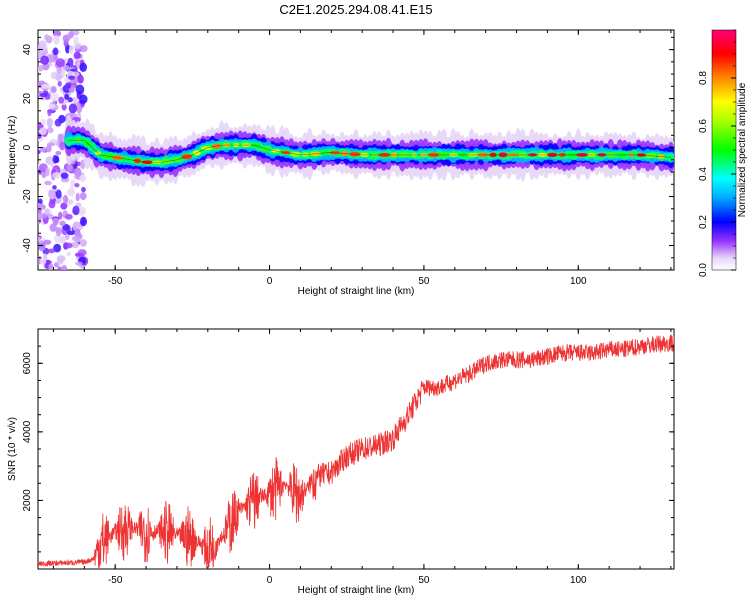 The width and height of the screenshot is (750, 605). I want to click on snr-x-axis-label: Height of straight line (km), so click(356, 590).